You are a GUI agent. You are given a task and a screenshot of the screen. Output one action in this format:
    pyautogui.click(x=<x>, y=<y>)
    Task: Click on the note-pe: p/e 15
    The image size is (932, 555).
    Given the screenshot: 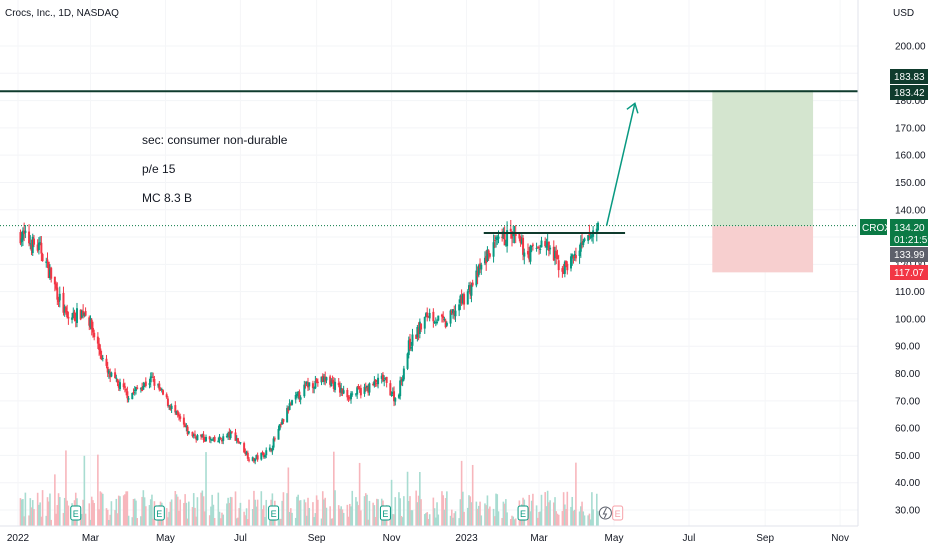 What is the action you would take?
    pyautogui.click(x=159, y=169)
    